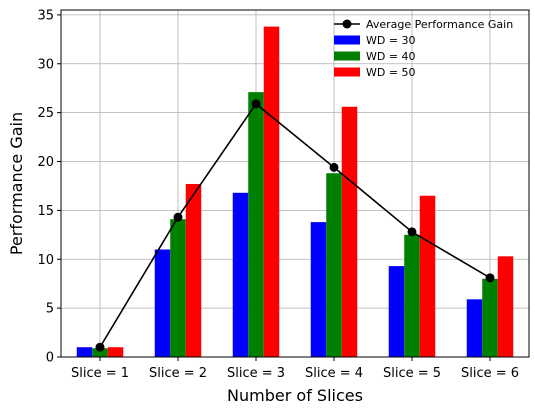 The width and height of the screenshot is (535, 414). I want to click on legend-marker, so click(347, 24).